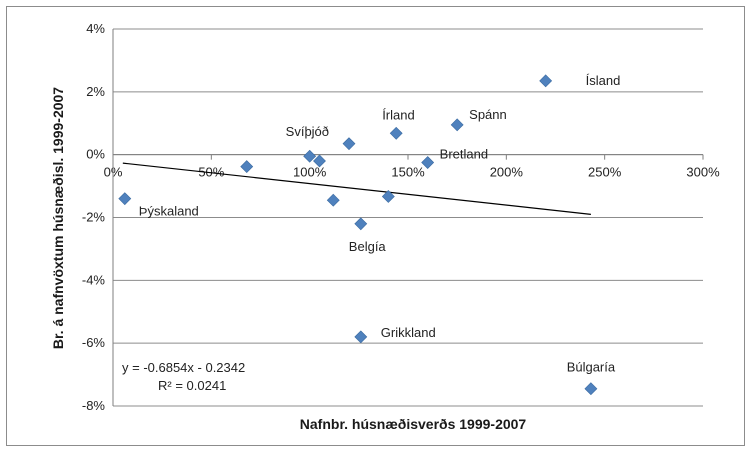  I want to click on x-tick-label: 200%, so click(507, 172).